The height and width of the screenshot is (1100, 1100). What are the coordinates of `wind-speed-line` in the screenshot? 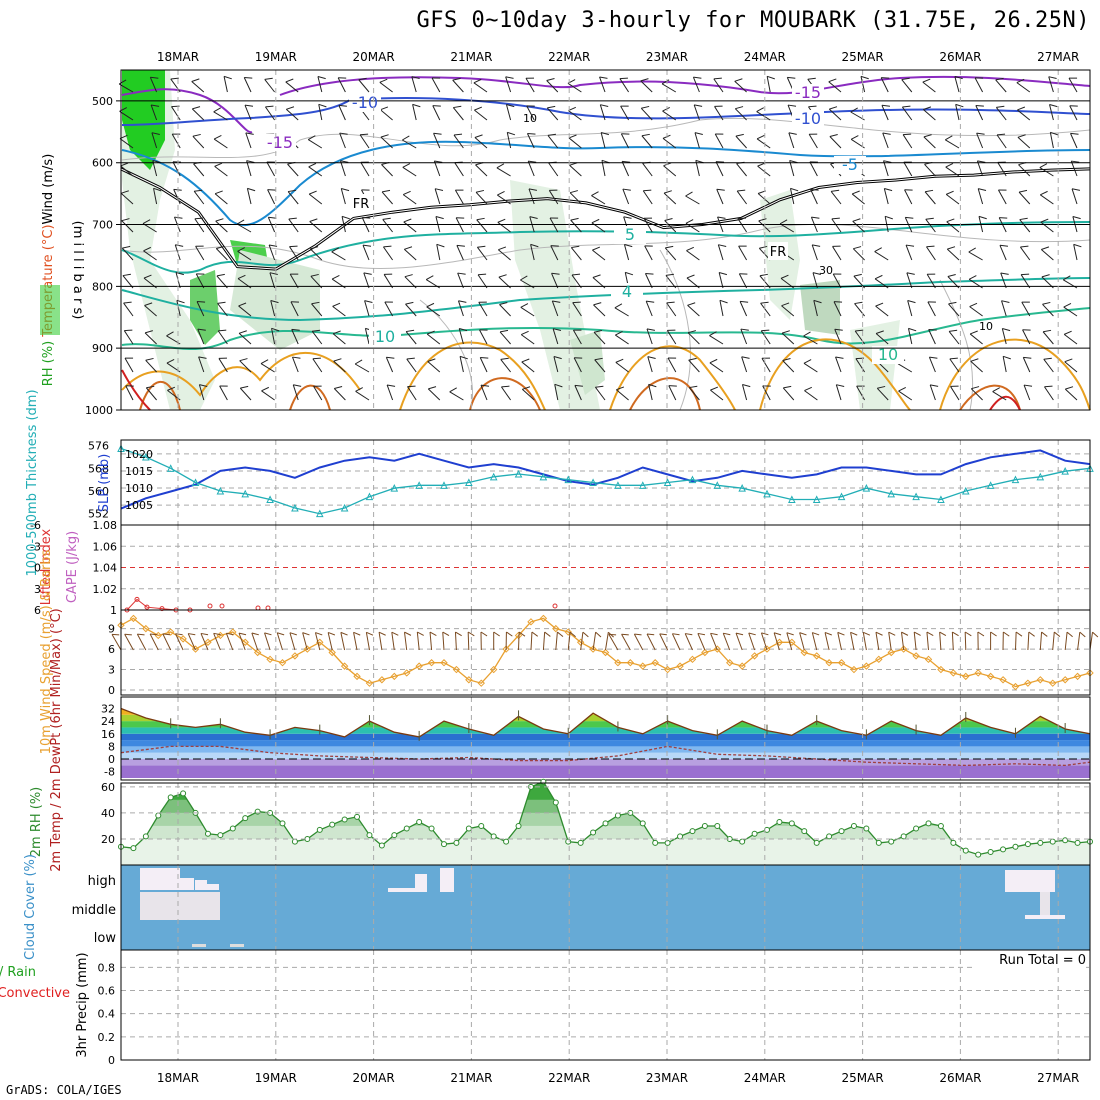 It's located at (605, 652).